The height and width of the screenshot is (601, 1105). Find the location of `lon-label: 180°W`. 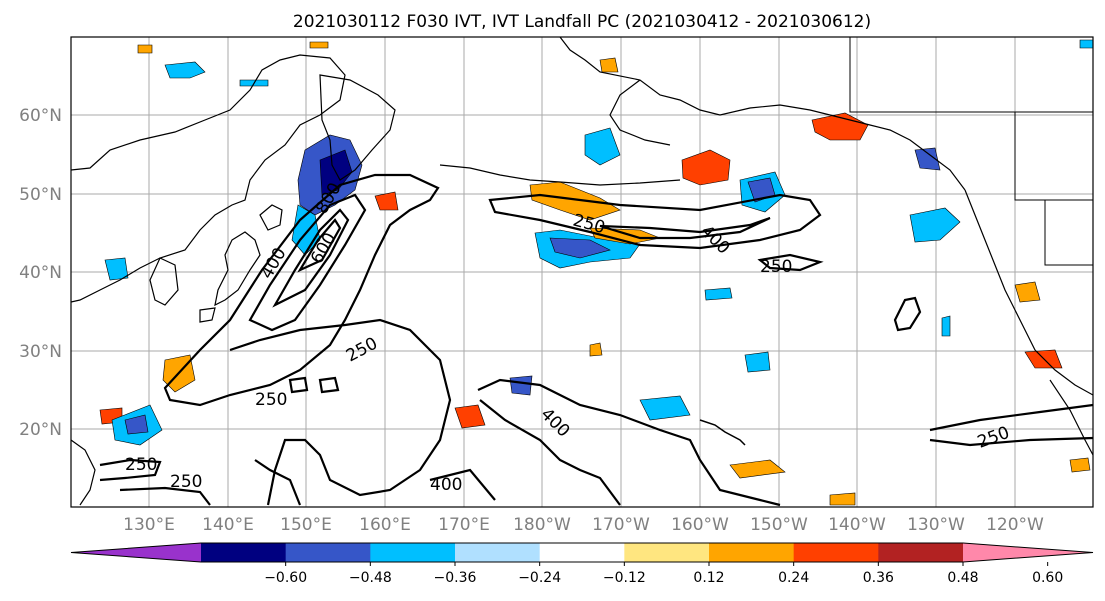

lon-label: 180°W is located at coordinates (542, 525).